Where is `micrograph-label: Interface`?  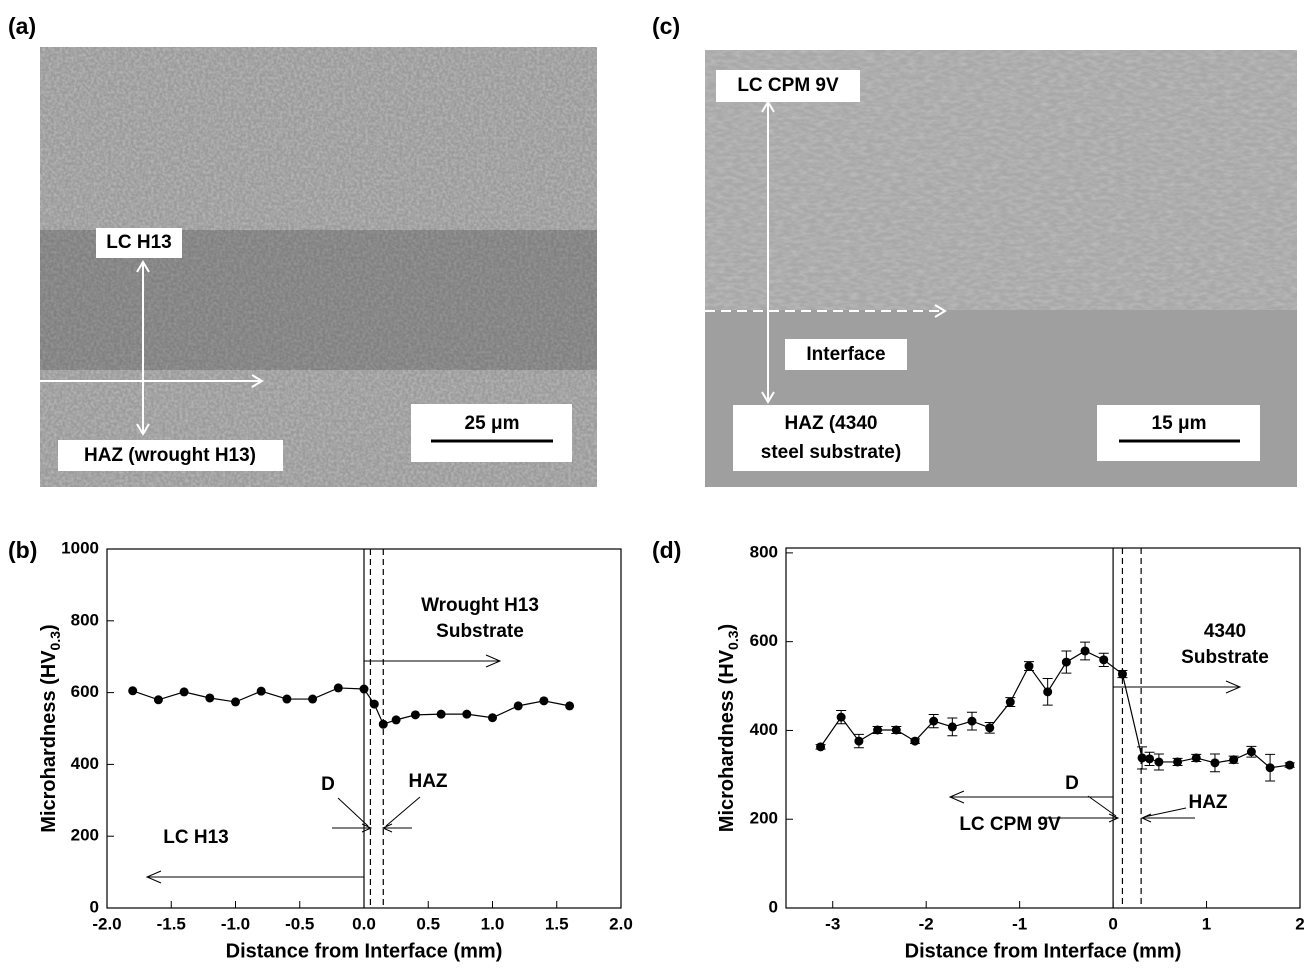
micrograph-label: Interface is located at coordinates (845, 354).